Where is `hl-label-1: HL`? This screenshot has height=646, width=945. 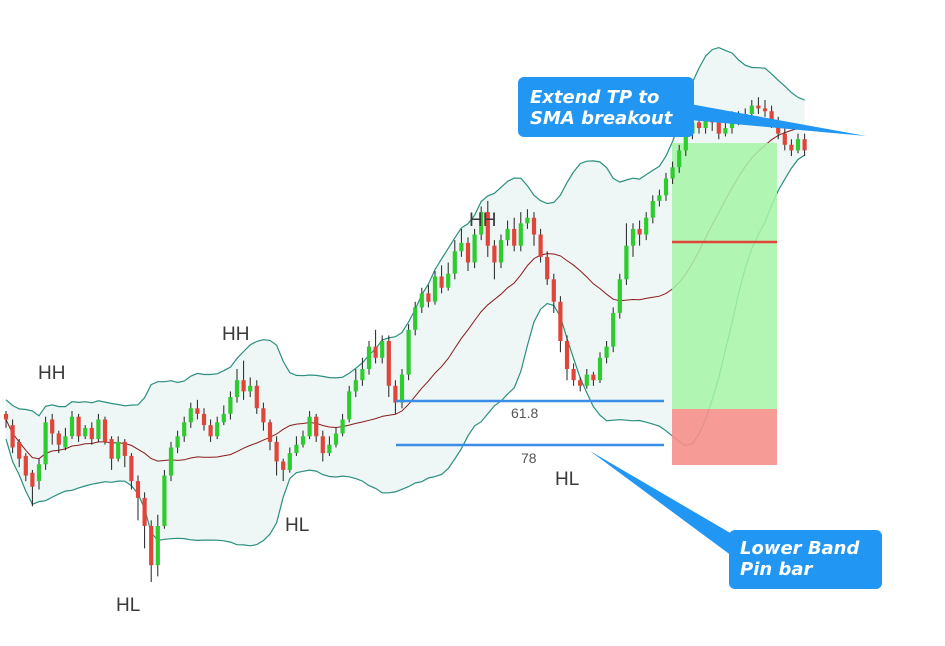
hl-label-1: HL is located at coordinates (128, 605).